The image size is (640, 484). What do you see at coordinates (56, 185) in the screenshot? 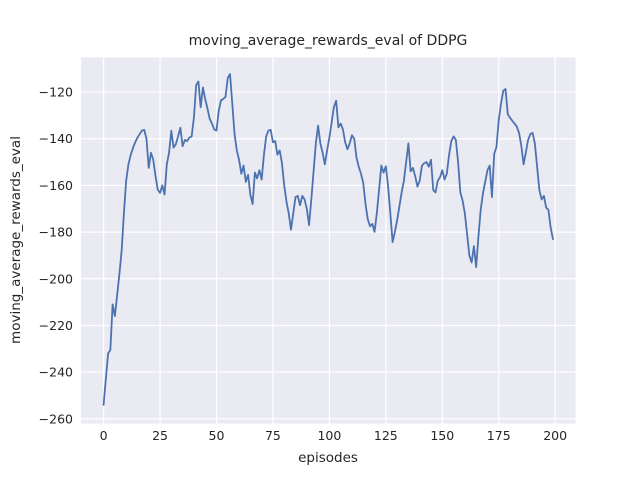
I see `y-tick-label: −160` at bounding box center [56, 185].